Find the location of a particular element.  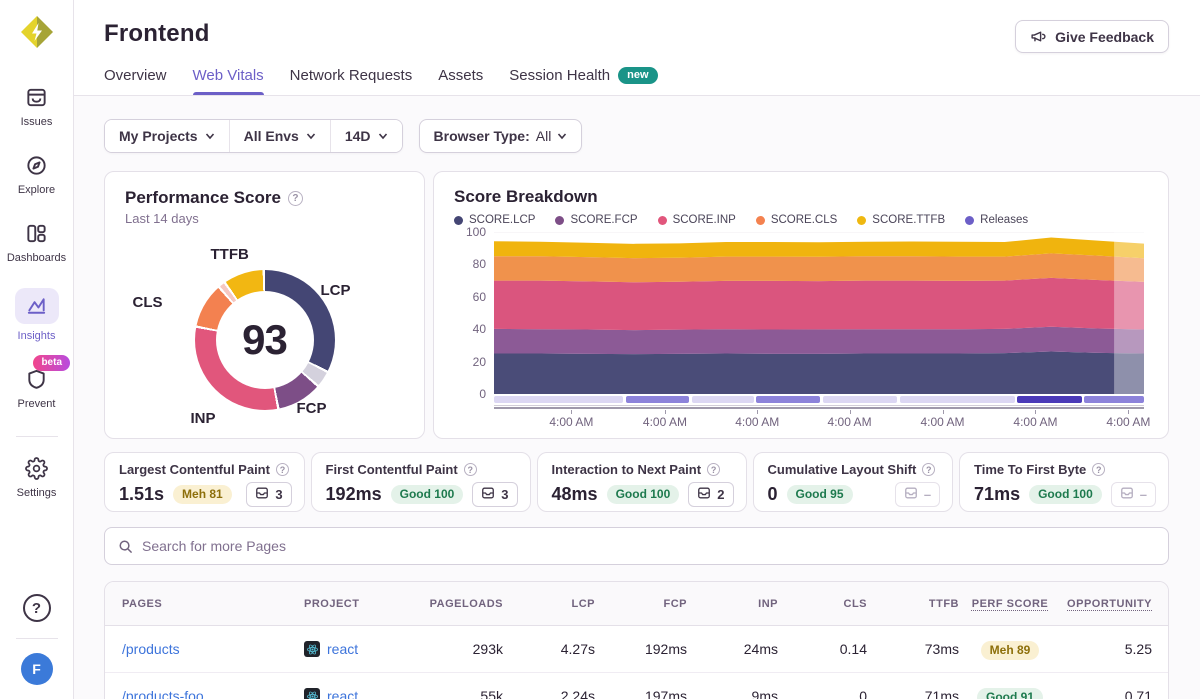

legend-item-score-ttfb: SCORE.TTFB is located at coordinates (901, 220).